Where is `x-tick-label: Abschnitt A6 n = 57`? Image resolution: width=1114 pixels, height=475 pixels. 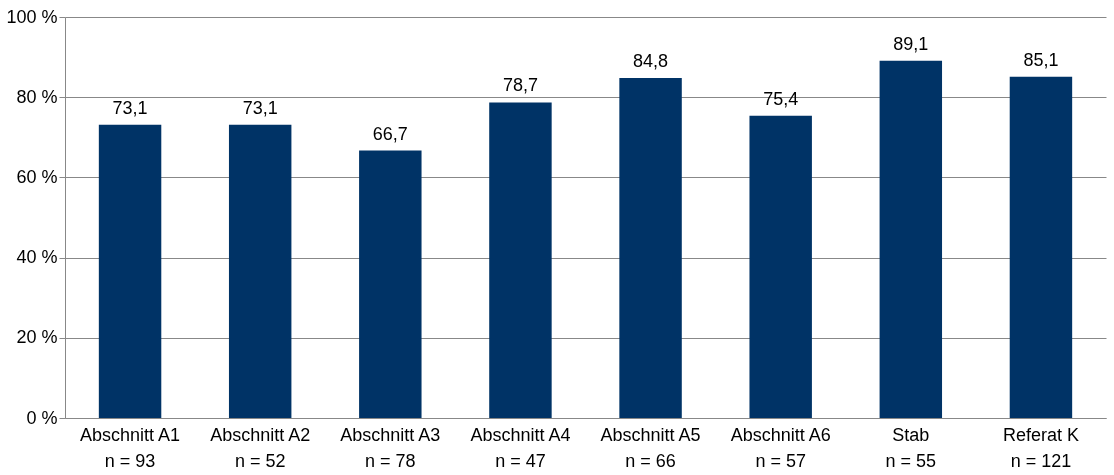
x-tick-label: Abschnitt A6 n = 57 is located at coordinates (780, 447).